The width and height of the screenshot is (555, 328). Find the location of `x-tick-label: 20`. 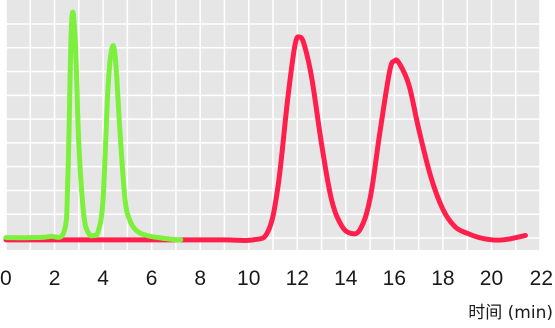

x-tick-label: 20 is located at coordinates (491, 278).